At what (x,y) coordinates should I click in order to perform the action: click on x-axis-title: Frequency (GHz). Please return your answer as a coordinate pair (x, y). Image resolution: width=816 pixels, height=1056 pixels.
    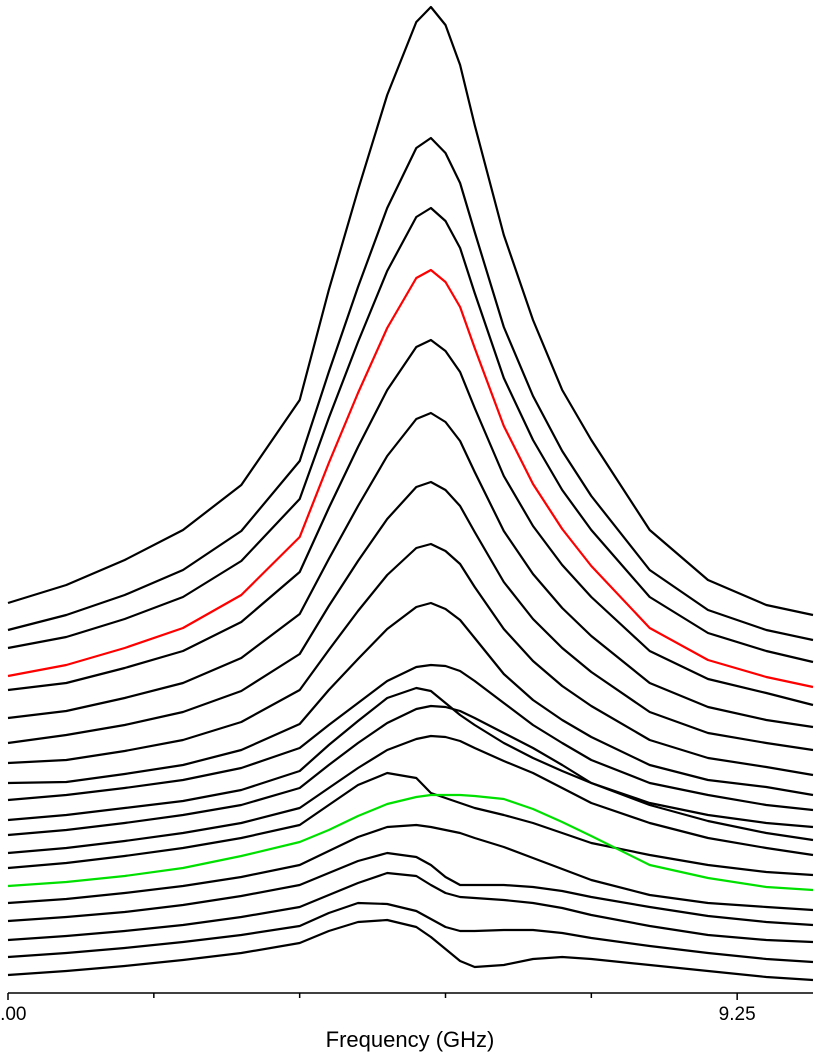
    Looking at the image, I should click on (410, 1039).